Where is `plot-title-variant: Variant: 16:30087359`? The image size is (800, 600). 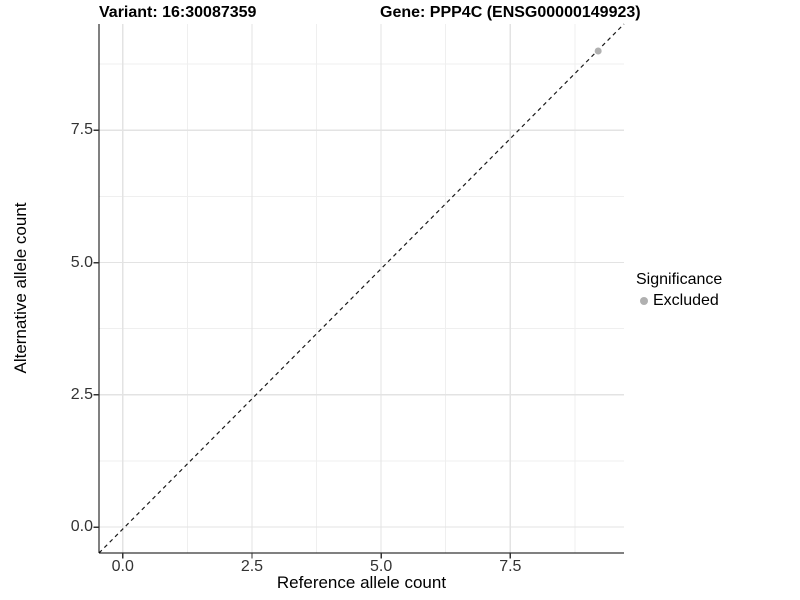
plot-title-variant: Variant: 16:30087359 is located at coordinates (178, 12).